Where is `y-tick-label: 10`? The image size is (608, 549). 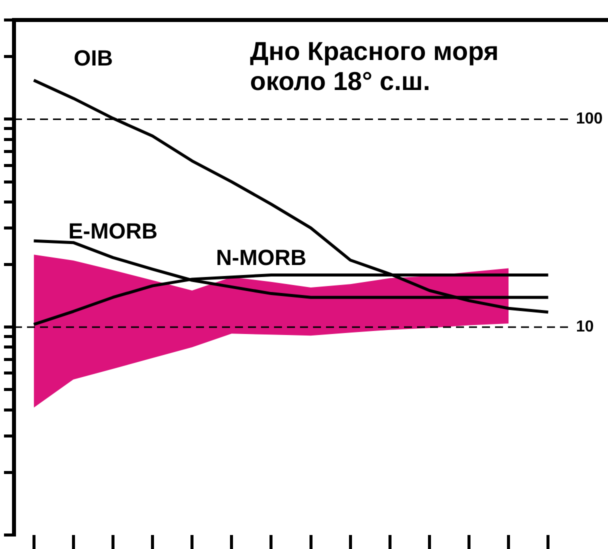
y-tick-label: 10 is located at coordinates (585, 327).